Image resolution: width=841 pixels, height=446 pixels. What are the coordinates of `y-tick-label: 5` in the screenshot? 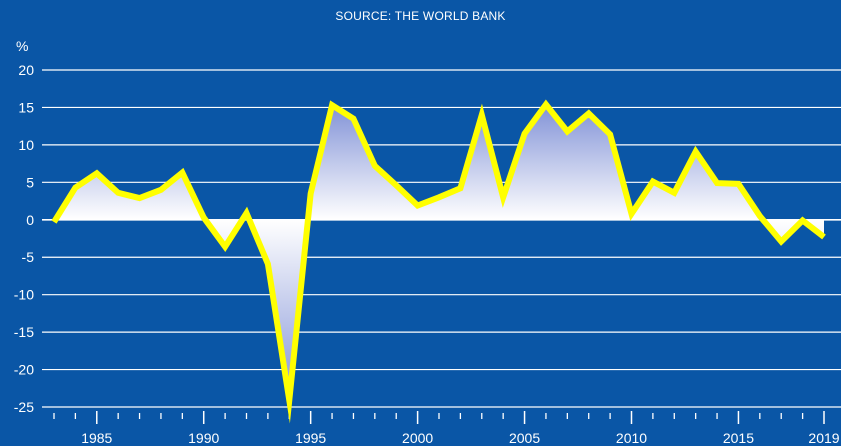 It's located at (30, 182).